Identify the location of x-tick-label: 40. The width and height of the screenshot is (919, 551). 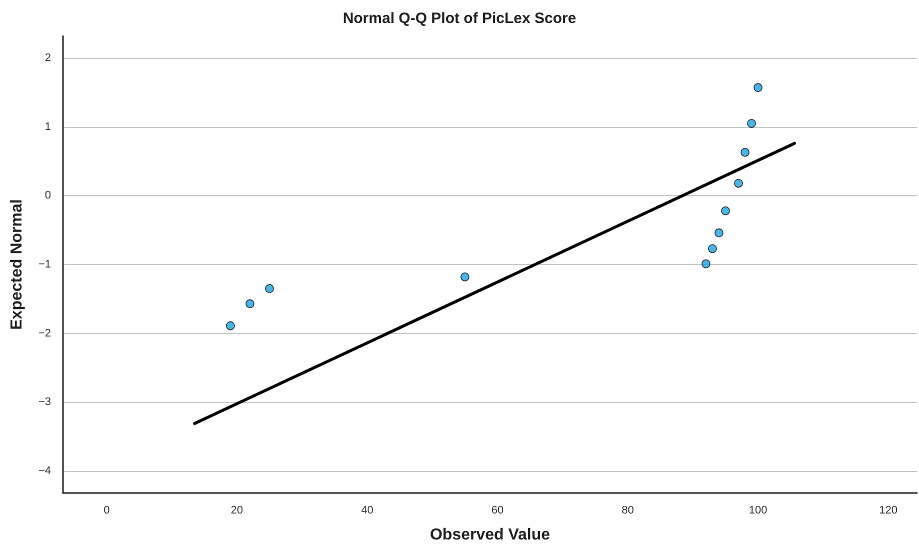
(367, 510).